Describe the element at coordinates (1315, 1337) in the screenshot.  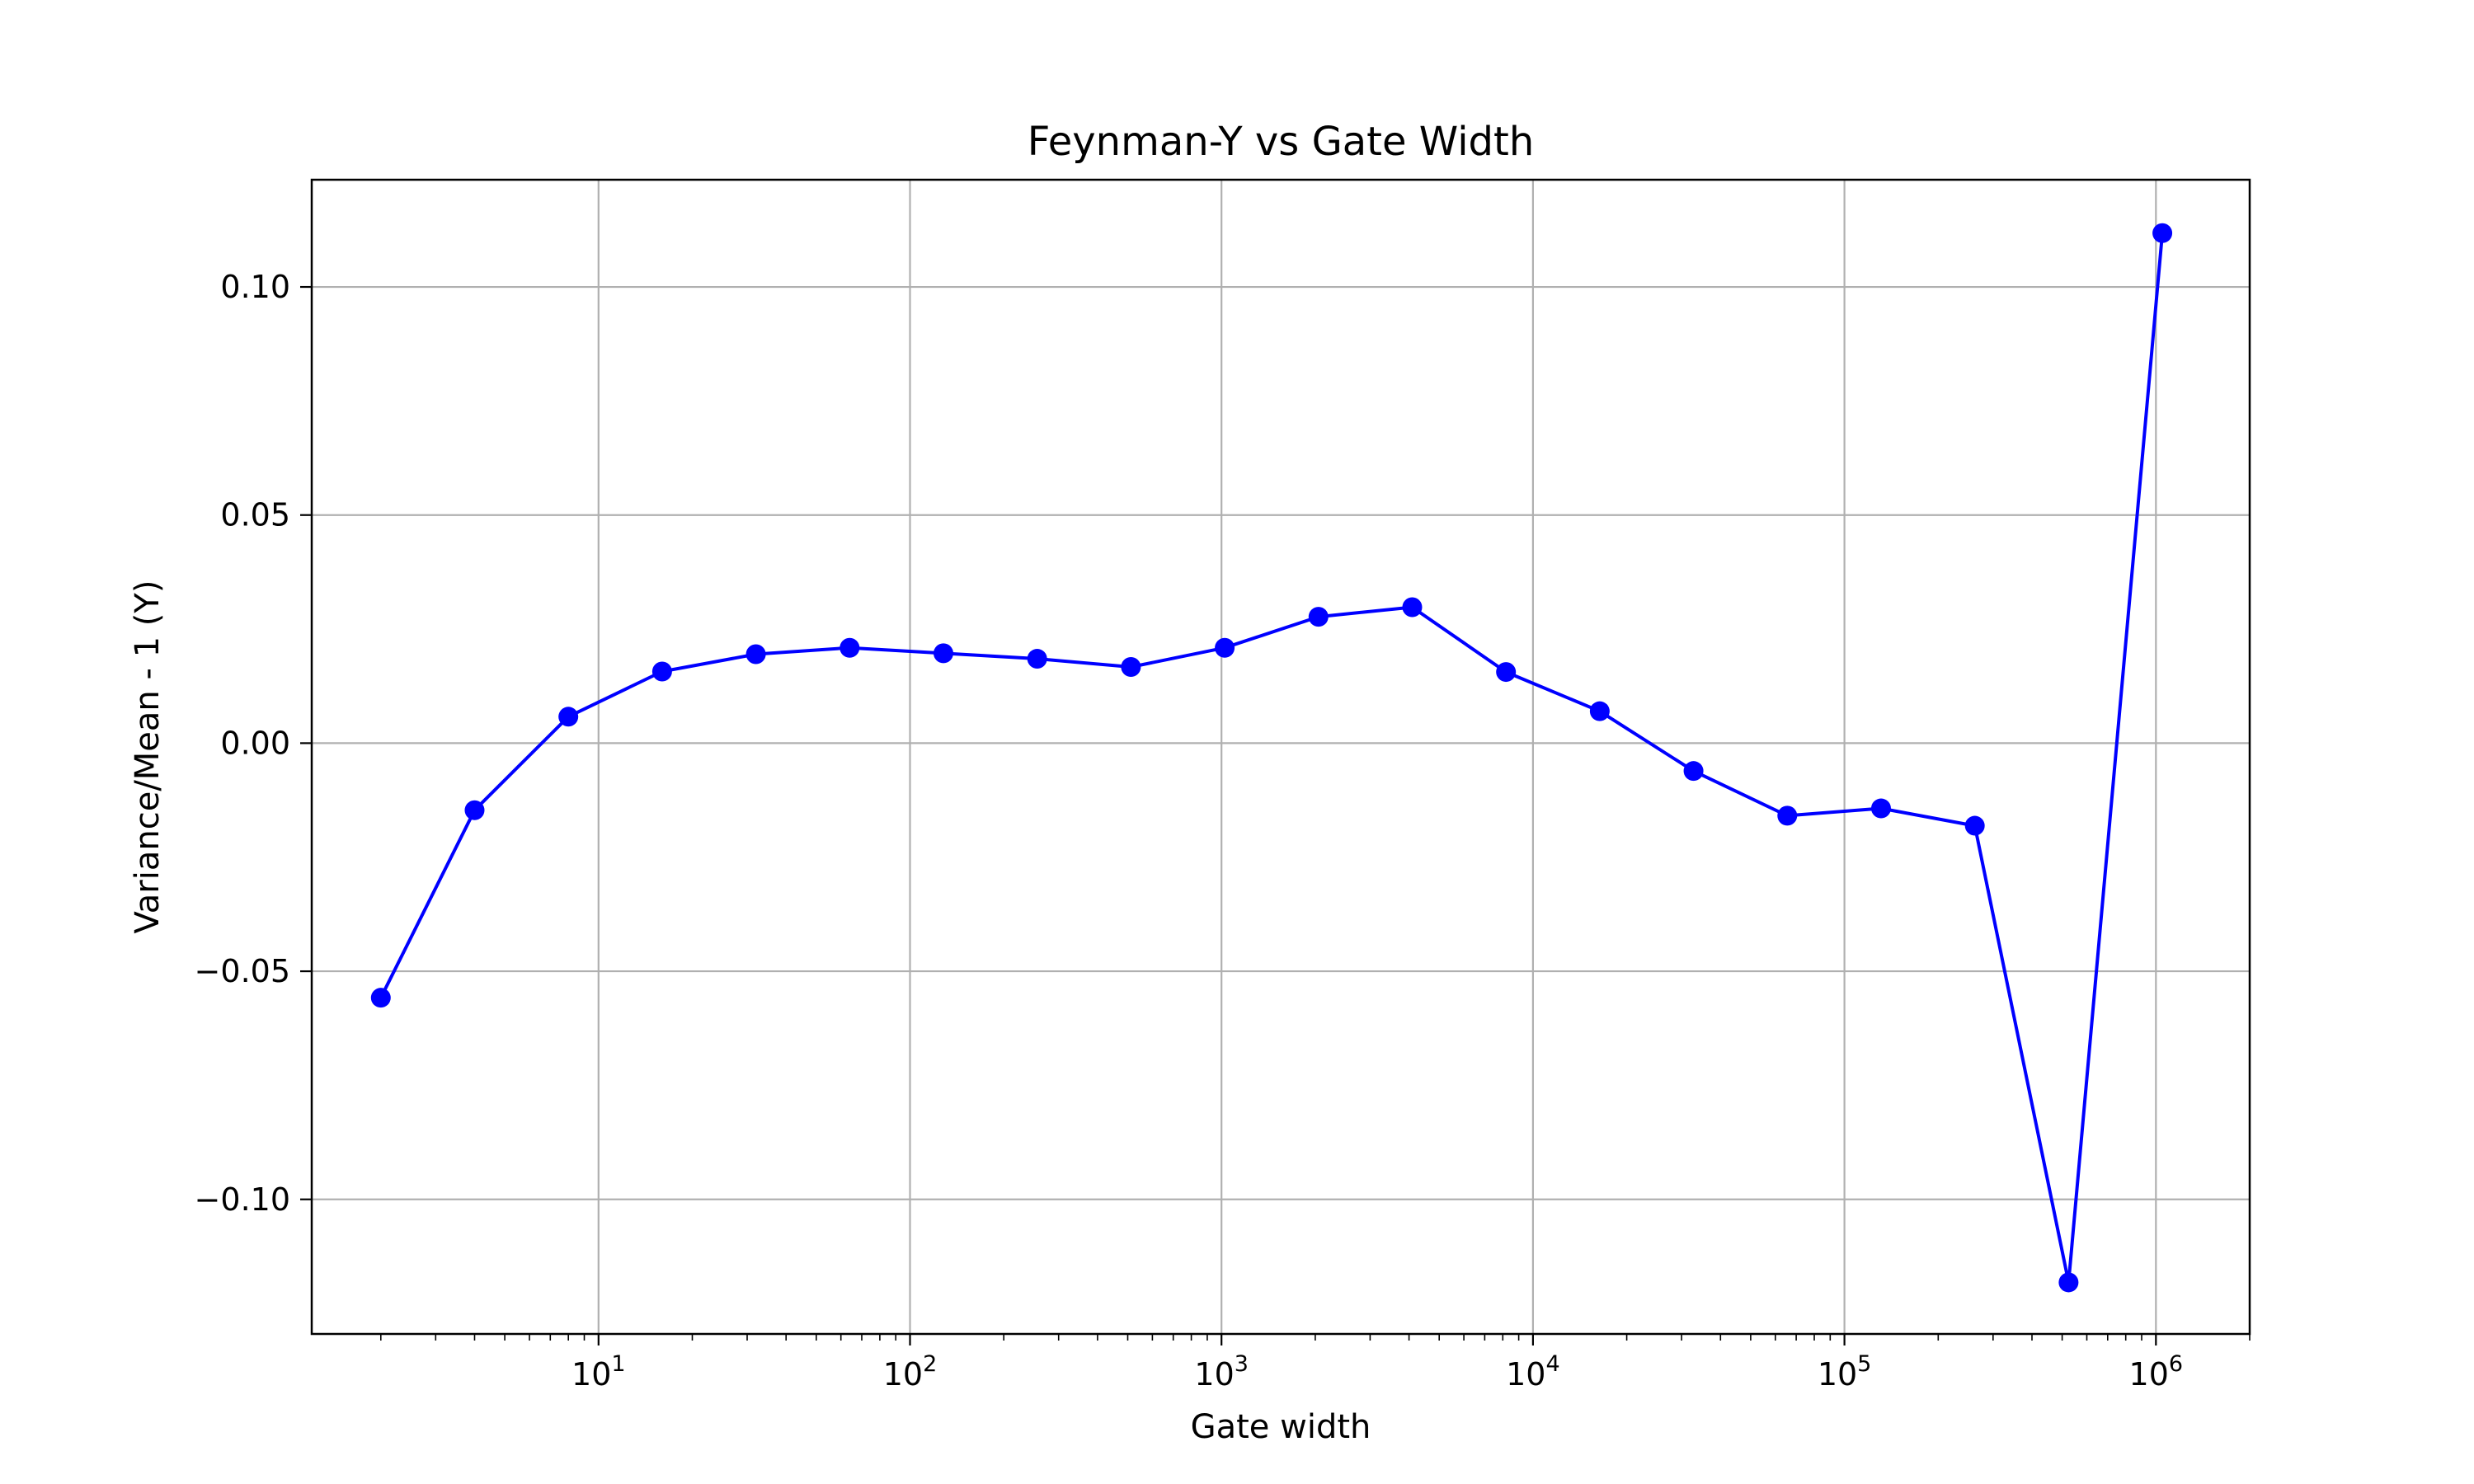
I see `x-minor-ticks` at that location.